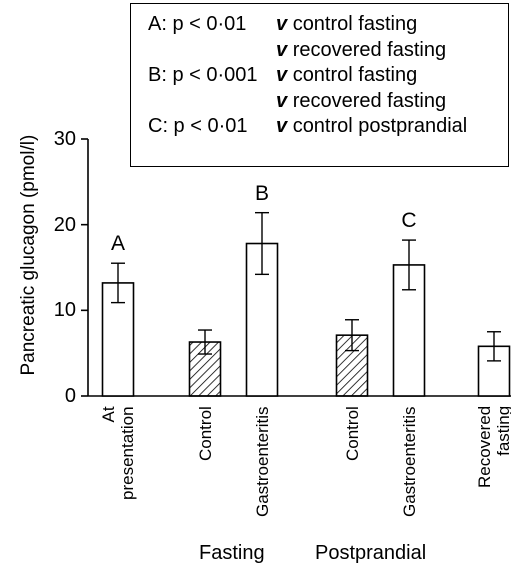  What do you see at coordinates (372, 126) in the screenshot?
I see `legend-comparison: v control postprandial` at bounding box center [372, 126].